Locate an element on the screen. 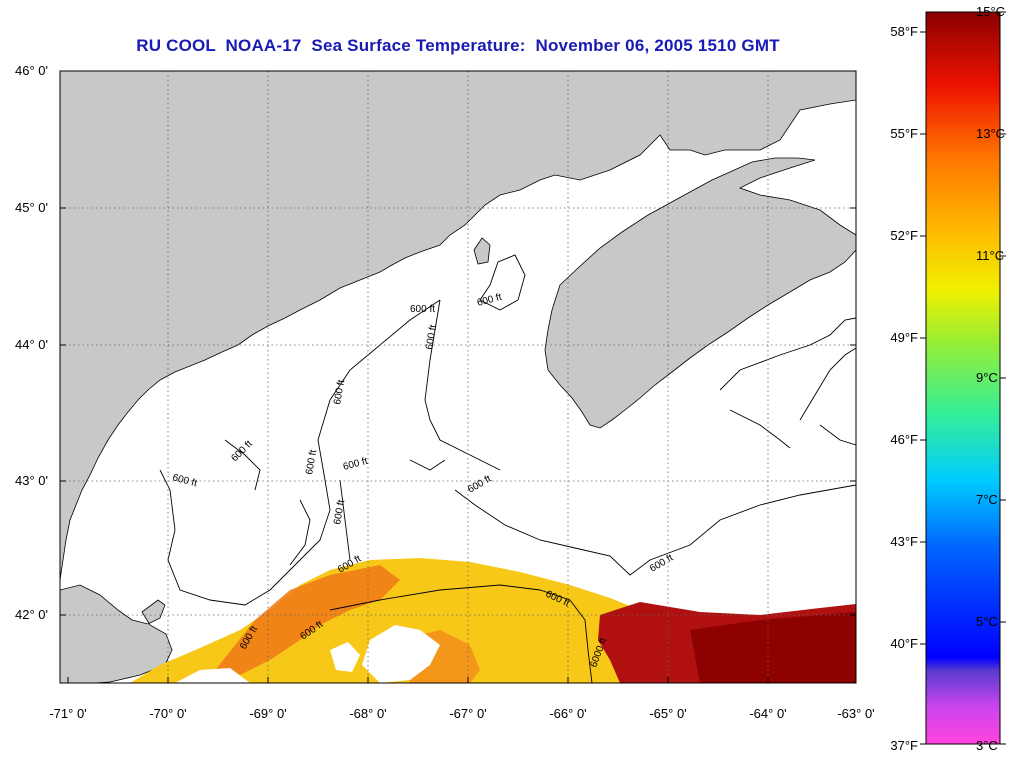 This screenshot has width=1016, height=761. colorbar-f-label: 52°F is located at coordinates (904, 235).